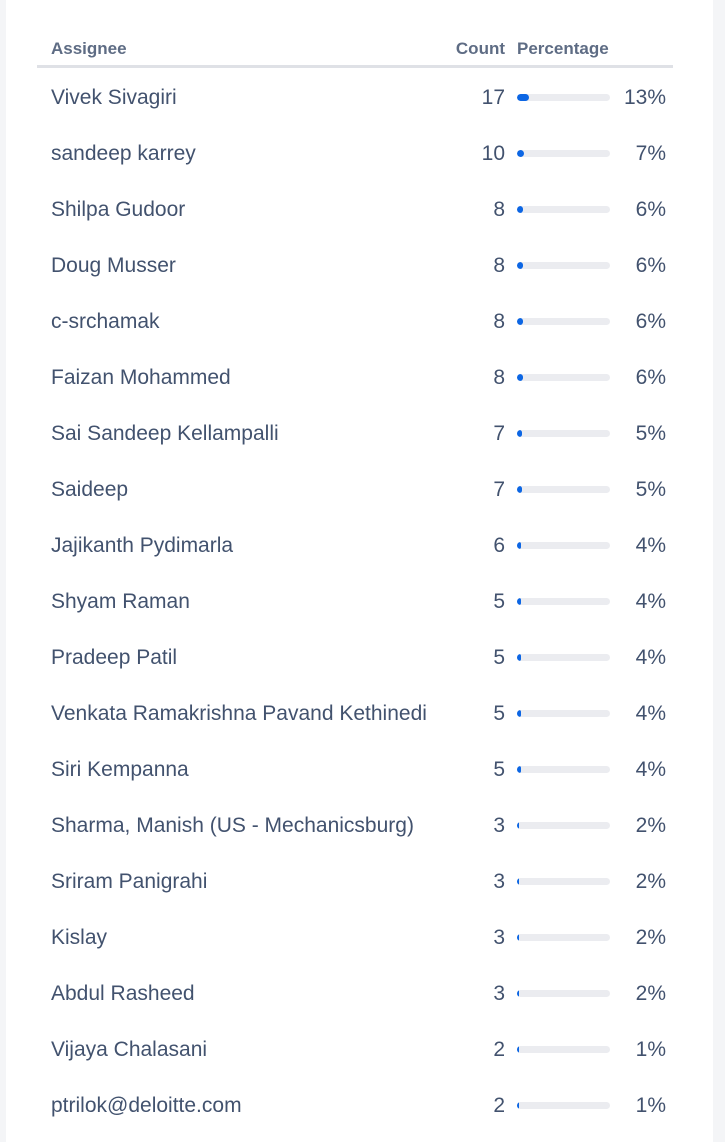  What do you see at coordinates (355, 152) in the screenshot?
I see `table-row: sandeep karrey 10 7%` at bounding box center [355, 152].